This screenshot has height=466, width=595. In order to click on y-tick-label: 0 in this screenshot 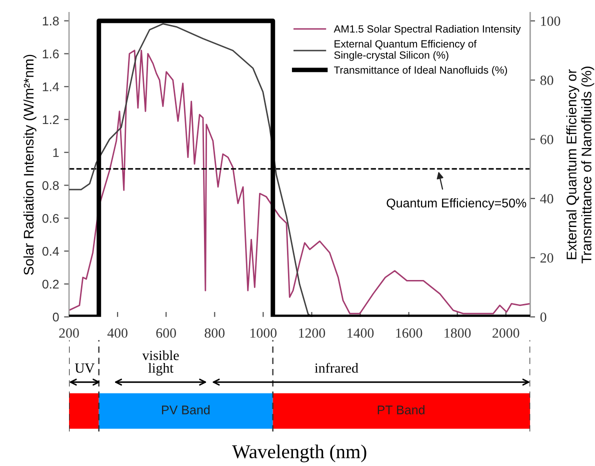, I will do `click(55, 317)`.